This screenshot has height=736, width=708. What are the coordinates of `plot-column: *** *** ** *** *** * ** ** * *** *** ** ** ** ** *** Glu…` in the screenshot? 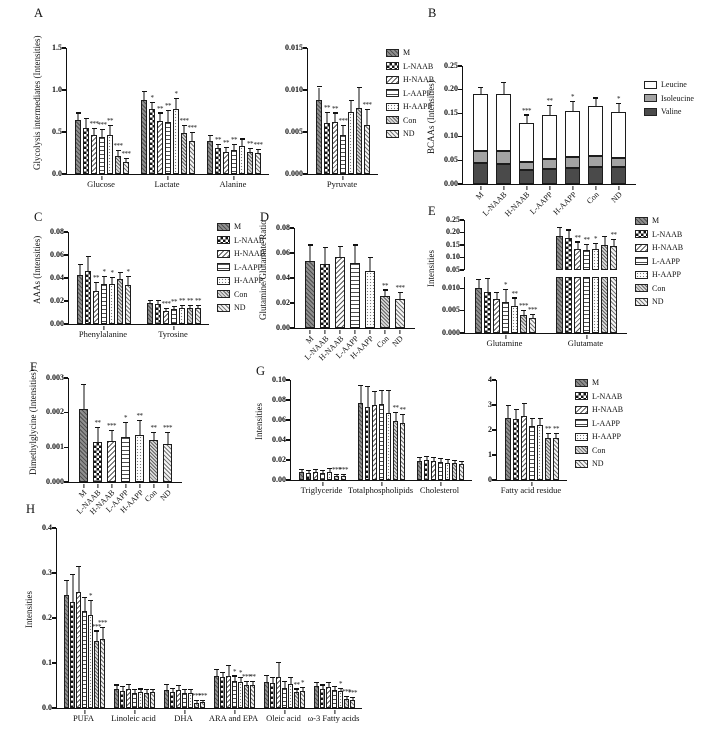 It's located at (165, 110).